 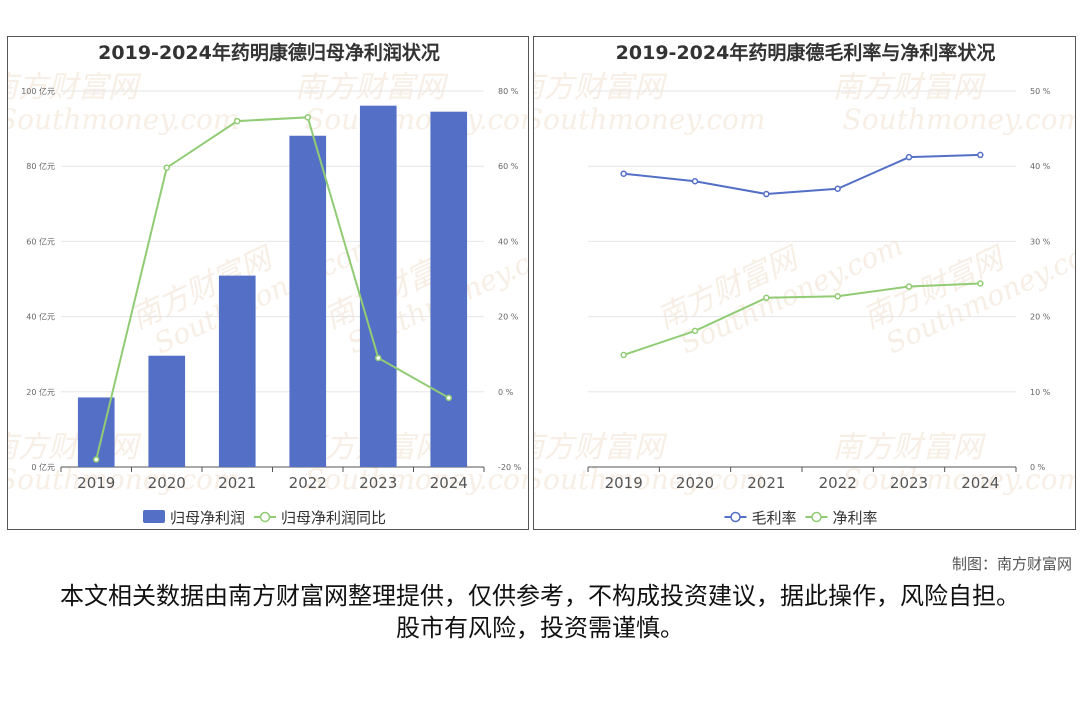 I want to click on y-right-tick-label: 60 %, so click(x=508, y=166).